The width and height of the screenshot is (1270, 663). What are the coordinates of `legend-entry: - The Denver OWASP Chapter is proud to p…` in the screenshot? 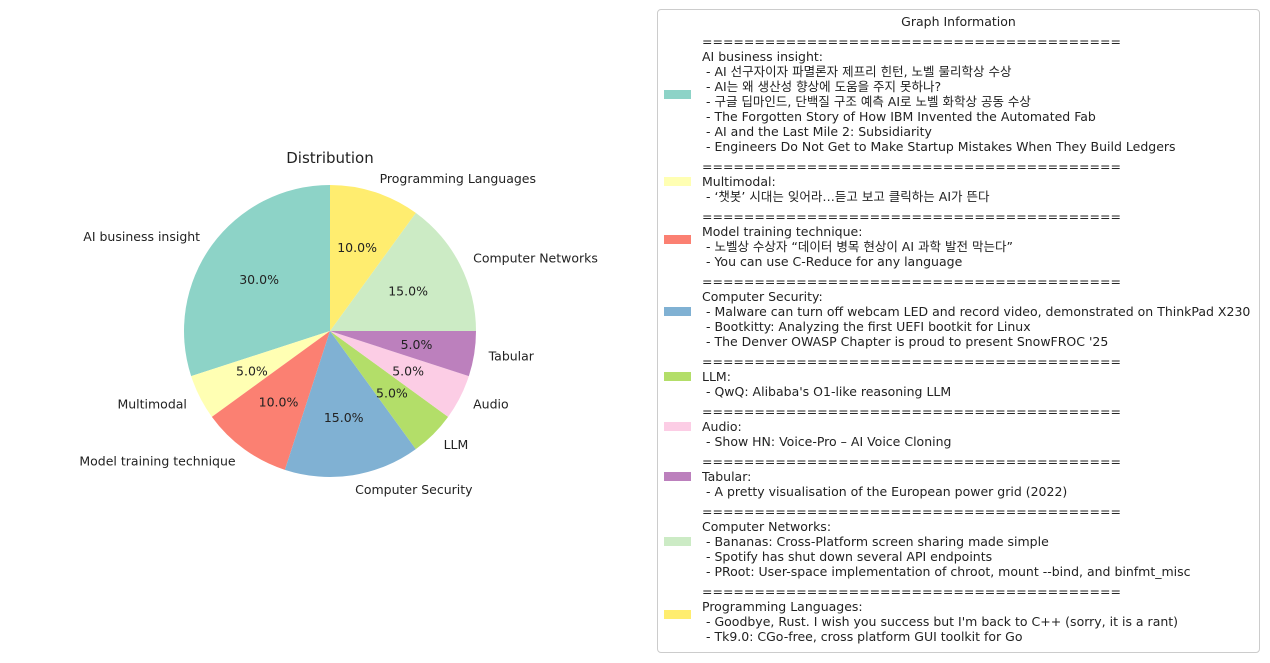 It's located at (905, 341).